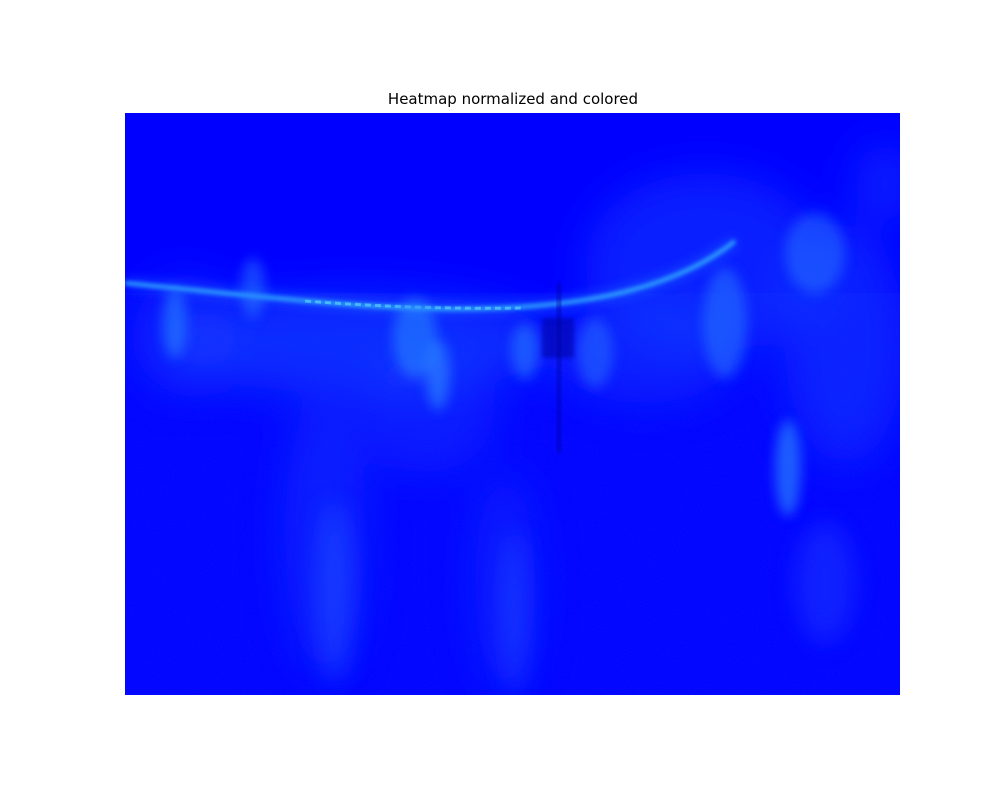  I want to click on heatmap-bottom-ghosts, so click(586, 598).